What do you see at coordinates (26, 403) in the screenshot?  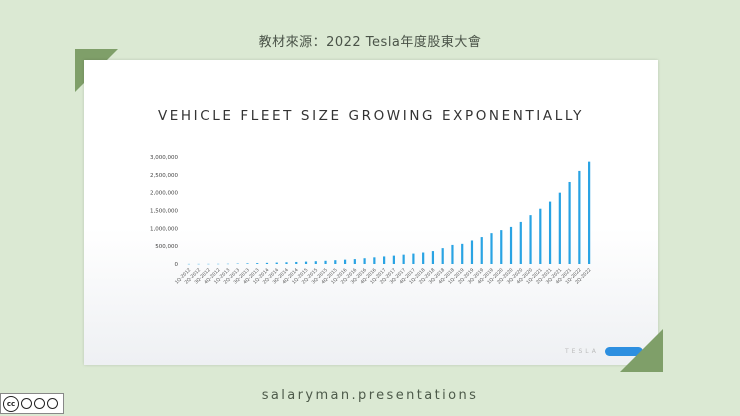 I see `by-icon` at bounding box center [26, 403].